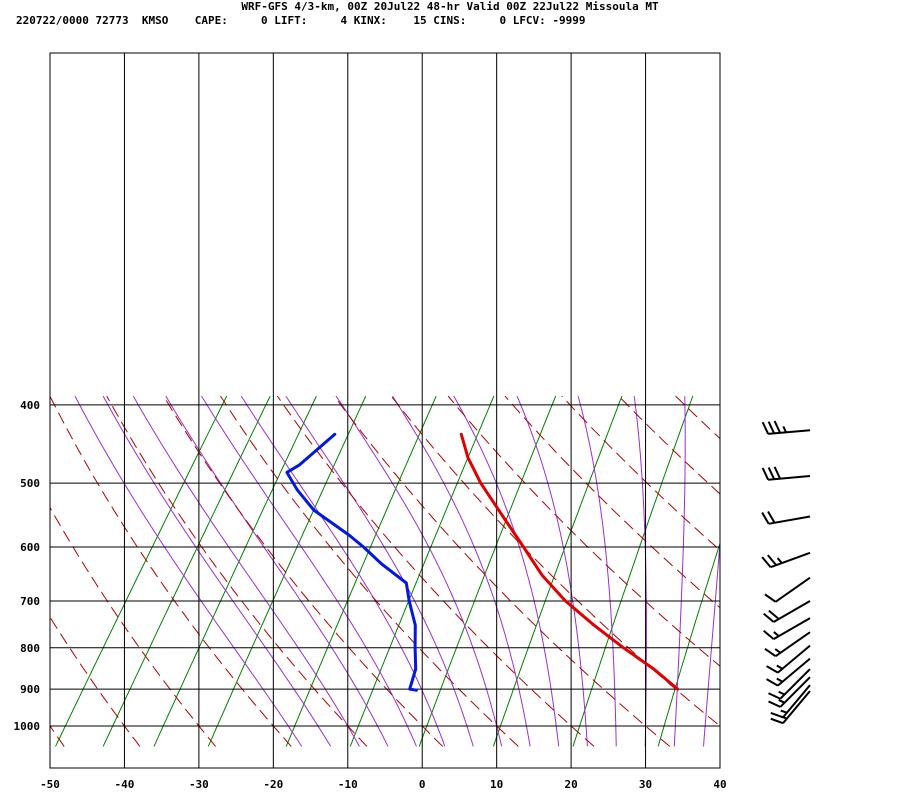  Describe the element at coordinates (125, 784) in the screenshot. I see `temperature-tick-label: -40` at that location.